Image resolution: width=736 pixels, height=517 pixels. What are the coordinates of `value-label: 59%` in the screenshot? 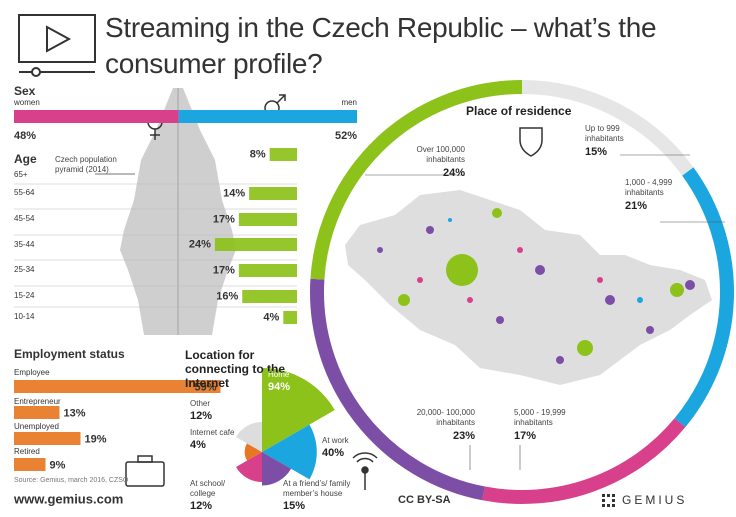 It's located at (205, 387).